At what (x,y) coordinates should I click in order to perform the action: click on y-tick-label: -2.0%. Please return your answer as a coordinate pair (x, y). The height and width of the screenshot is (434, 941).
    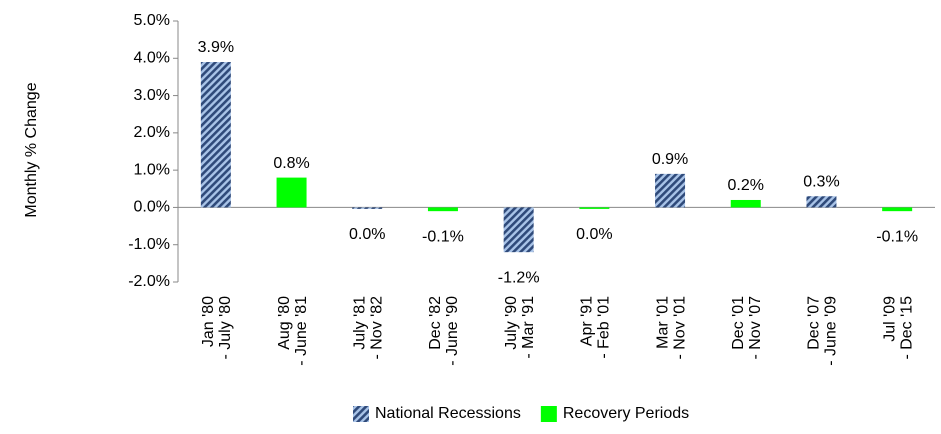
    Looking at the image, I should click on (149, 281).